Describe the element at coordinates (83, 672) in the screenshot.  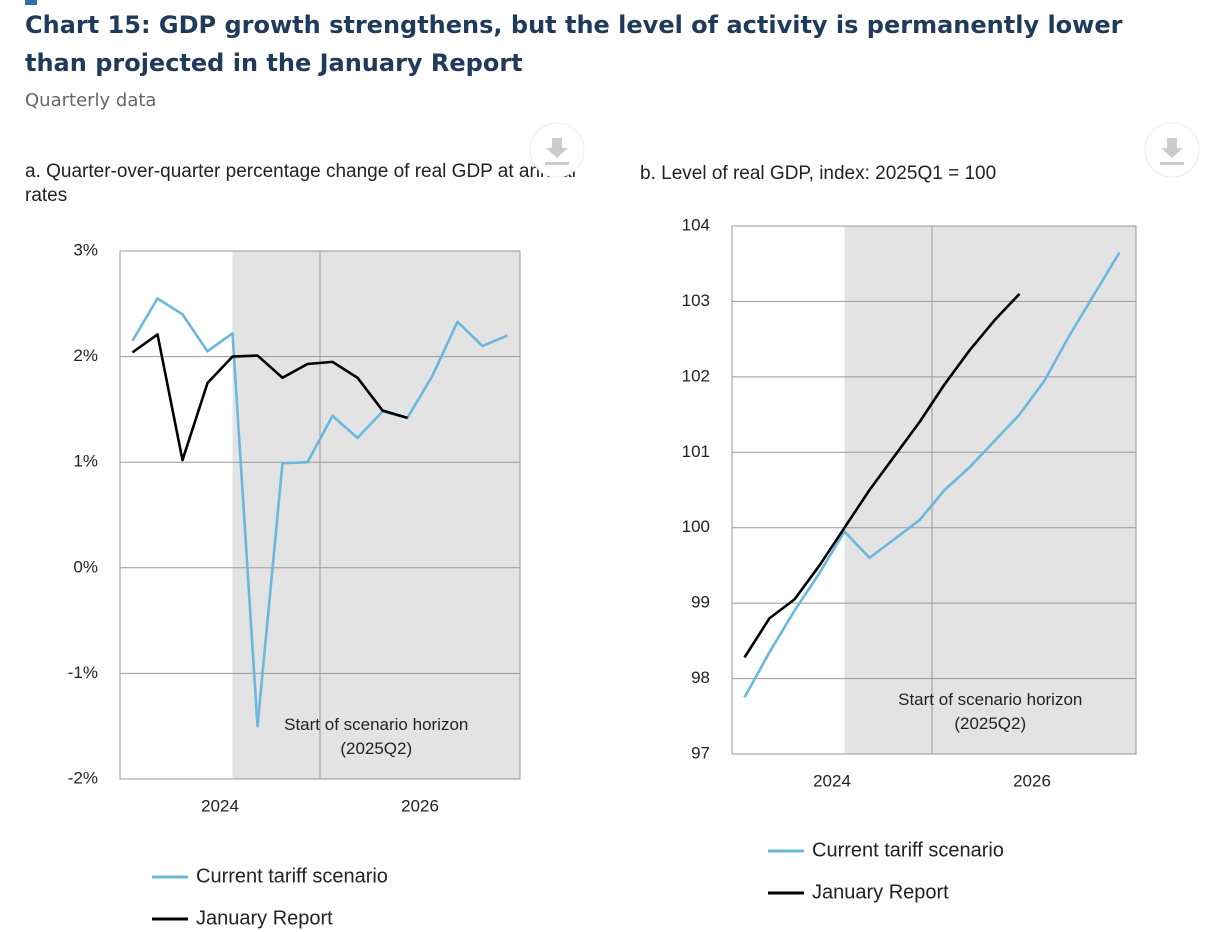
I see `y-tick-label: -1%` at that location.